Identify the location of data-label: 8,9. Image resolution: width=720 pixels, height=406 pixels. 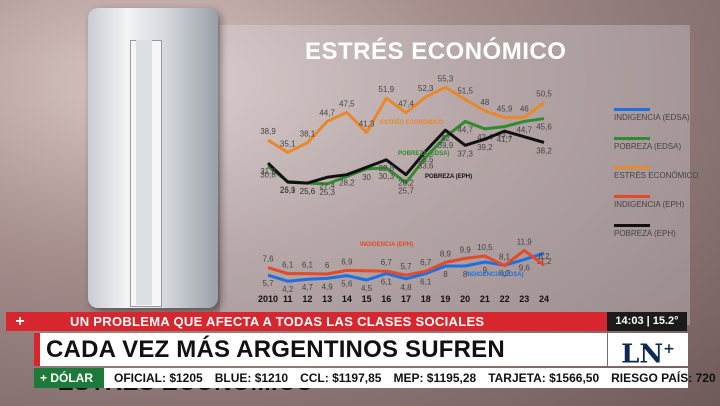
(446, 253).